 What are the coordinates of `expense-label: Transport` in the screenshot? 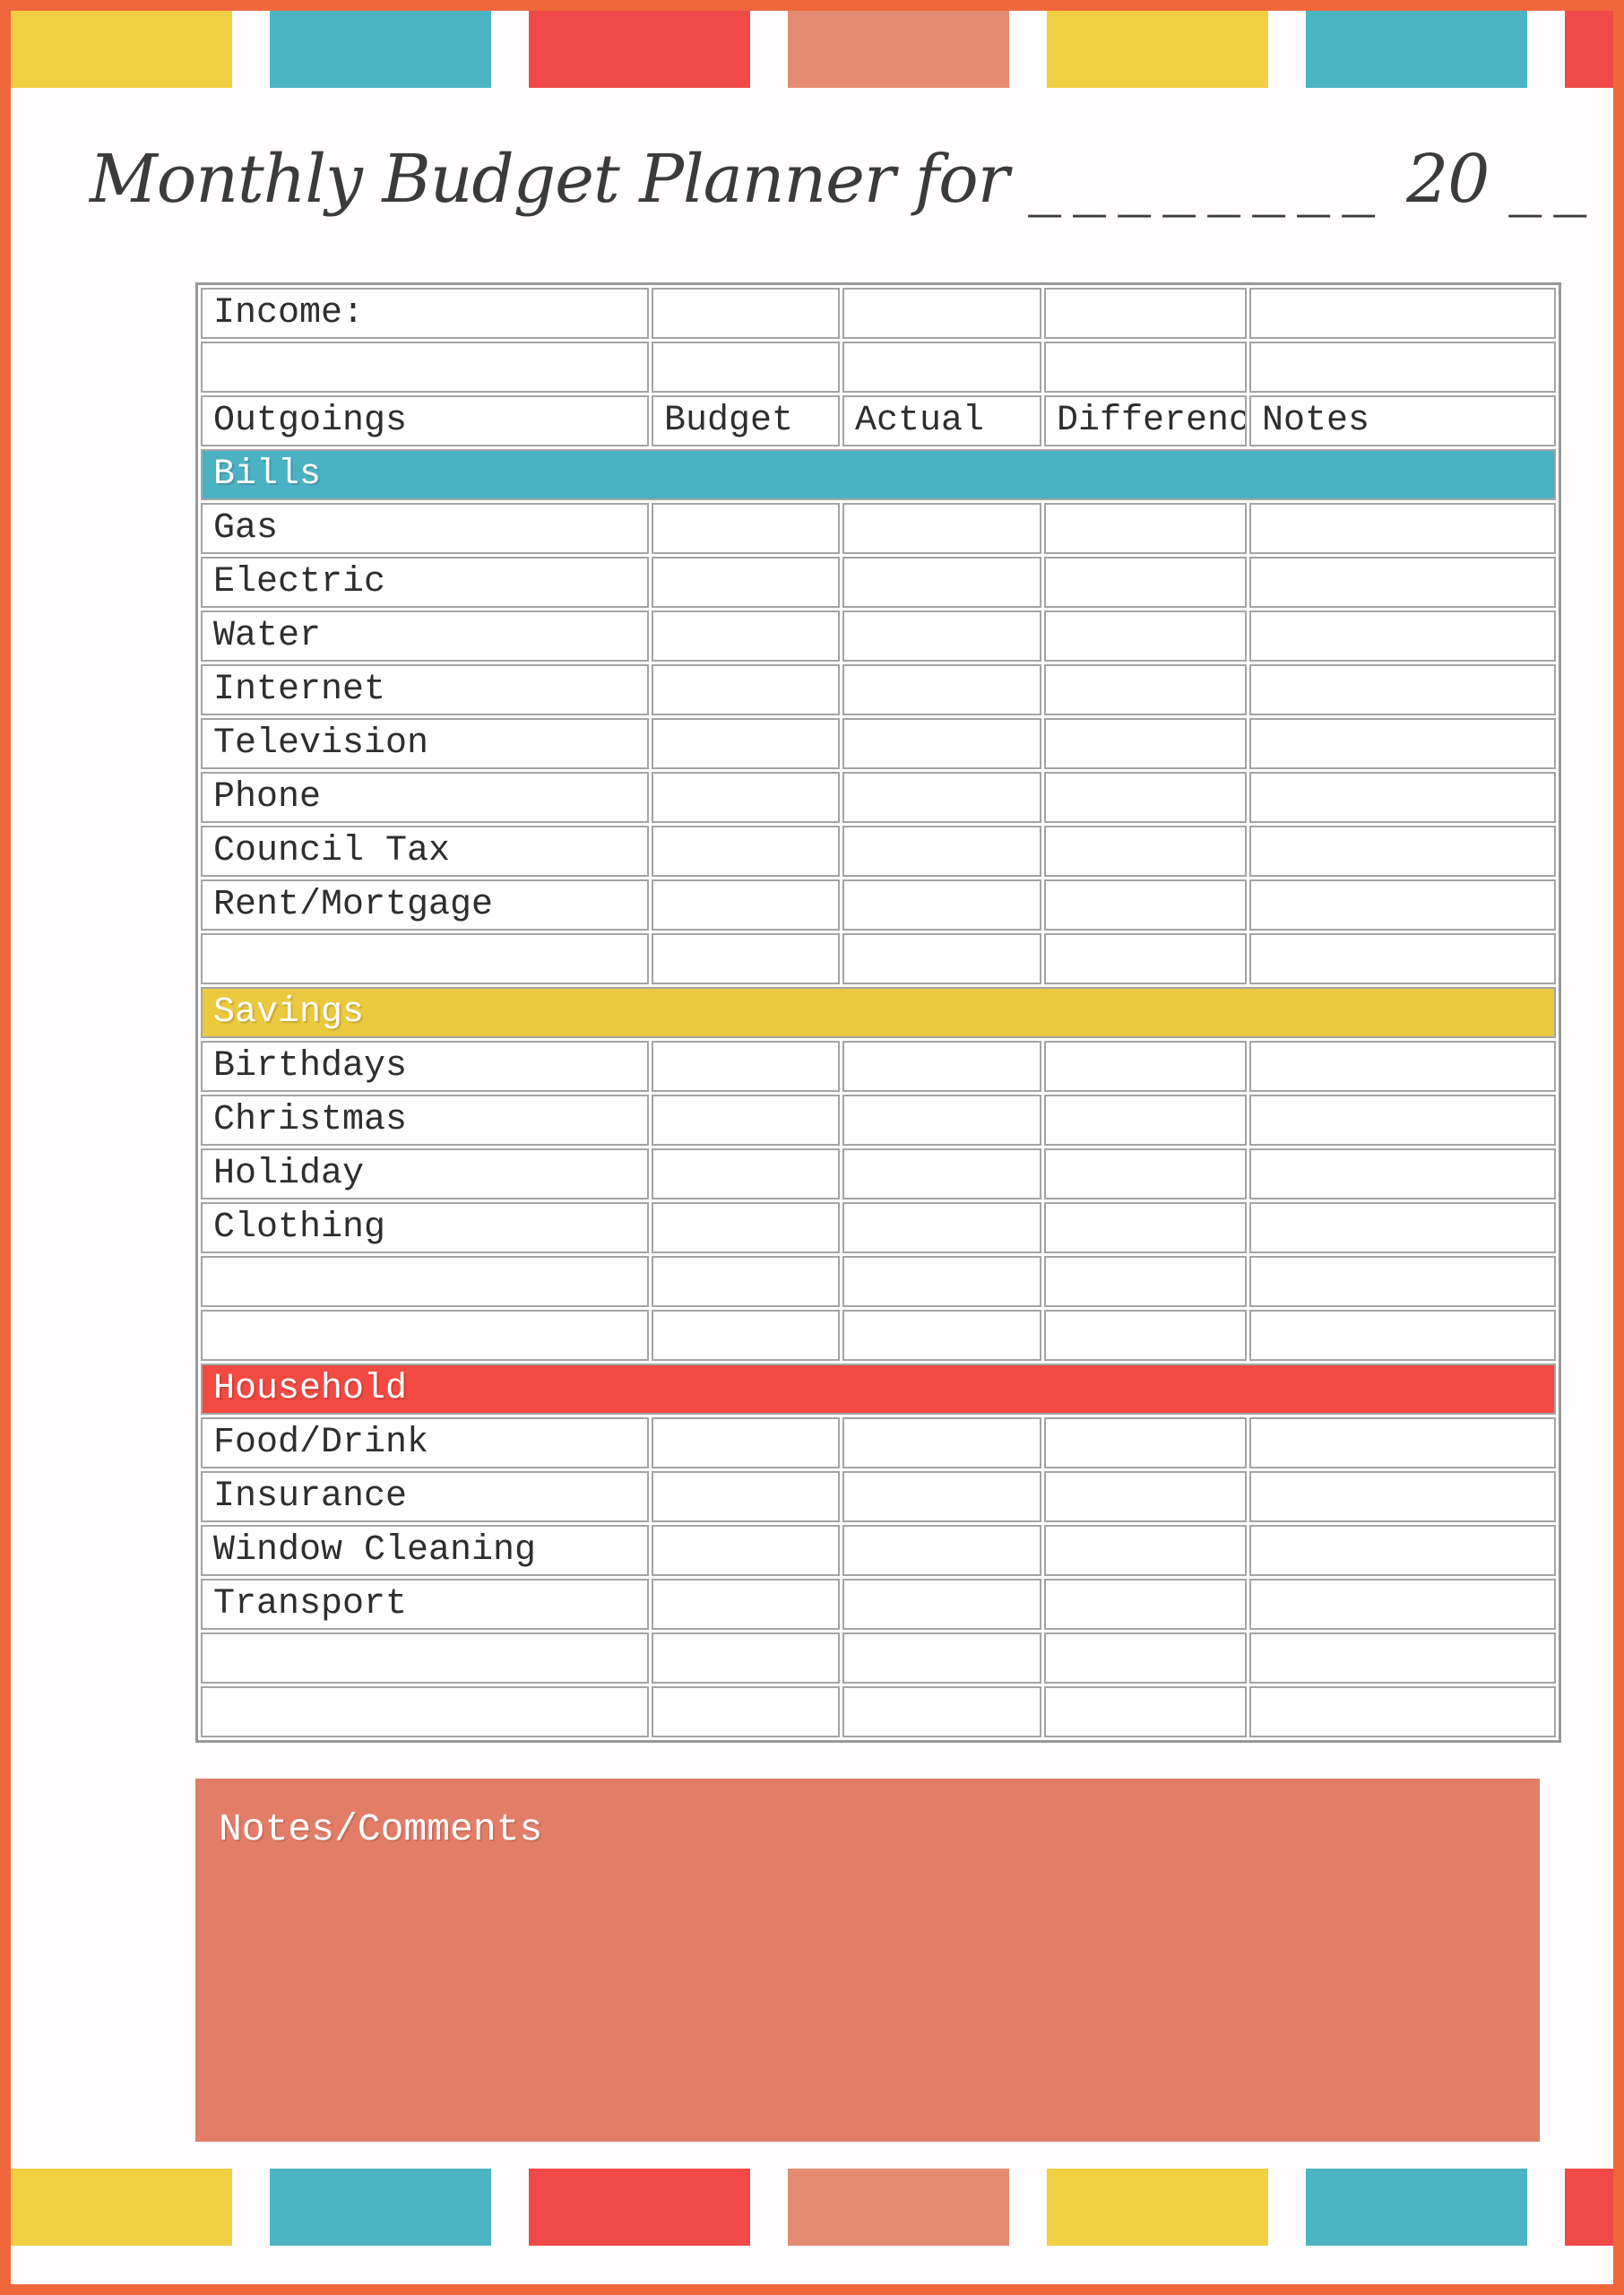 It's located at (425, 1604).